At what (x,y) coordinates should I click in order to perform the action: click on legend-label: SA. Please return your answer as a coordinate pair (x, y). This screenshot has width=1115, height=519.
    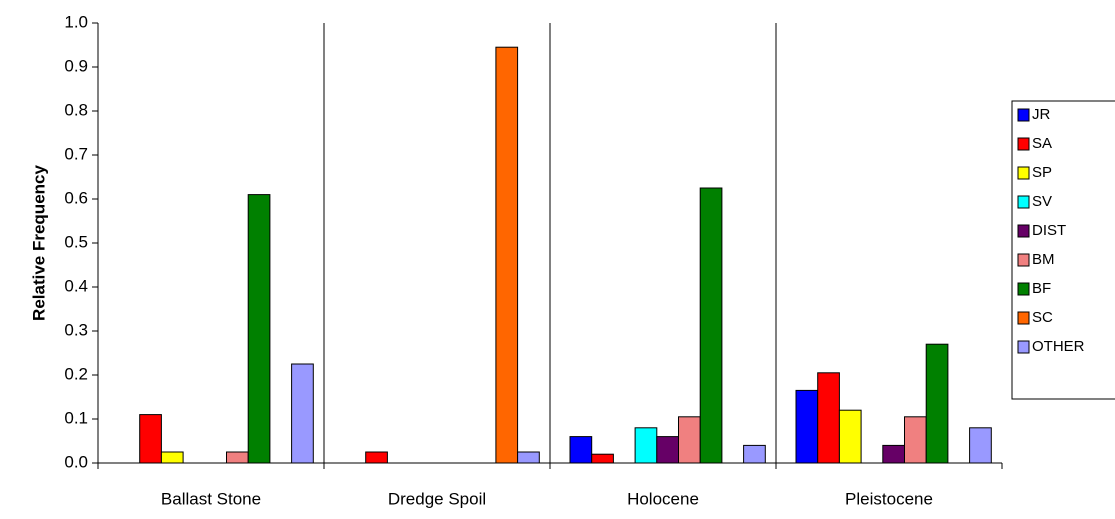
    Looking at the image, I should click on (1042, 143).